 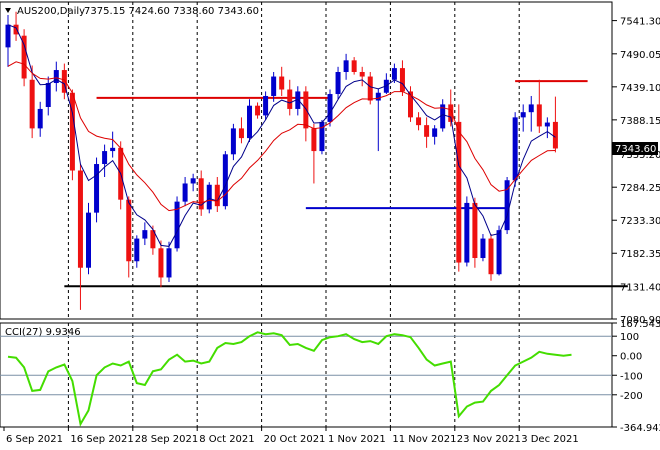 What do you see at coordinates (550, 439) in the screenshot?
I see `time-tick-label: 3 Dec 2021` at bounding box center [550, 439].